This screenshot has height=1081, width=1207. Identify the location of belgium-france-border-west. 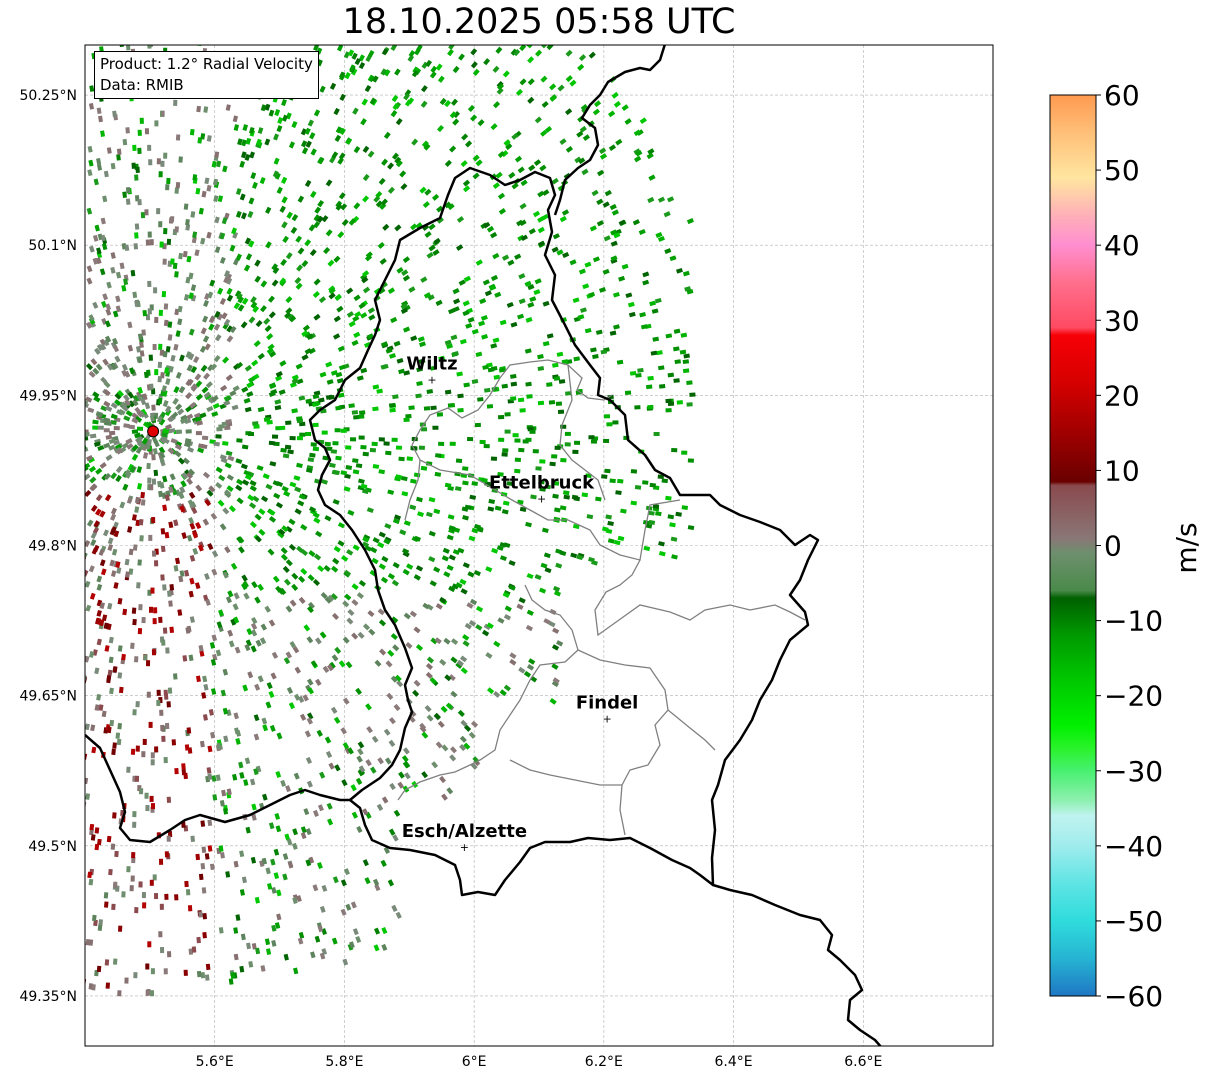
(217, 789).